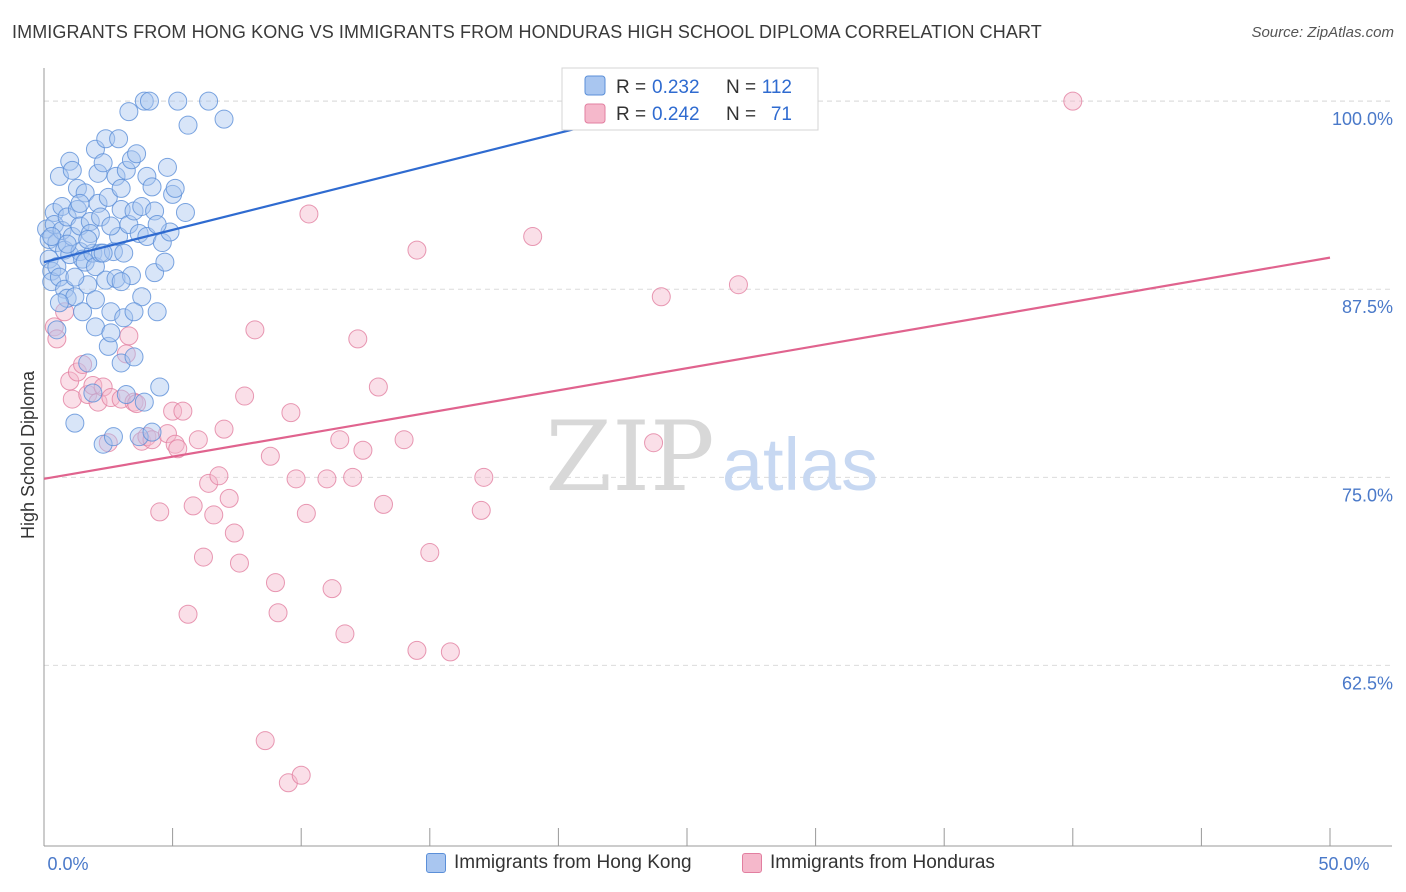 The height and width of the screenshot is (892, 1406). Describe the element at coordinates (741, 87) in the screenshot. I see `legend-n-label: N =` at that location.